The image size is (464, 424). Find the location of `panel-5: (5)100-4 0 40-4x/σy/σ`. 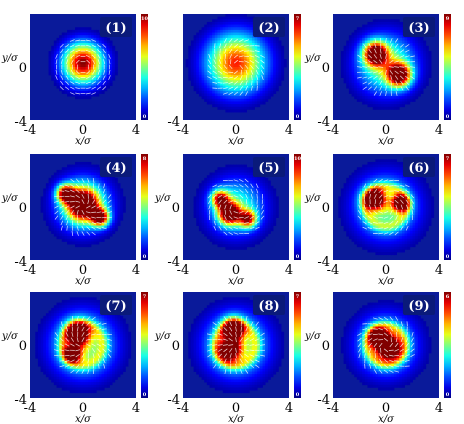

panel-5: (5)100-4 0 40-4x/σy/σ is located at coordinates (227, 220).